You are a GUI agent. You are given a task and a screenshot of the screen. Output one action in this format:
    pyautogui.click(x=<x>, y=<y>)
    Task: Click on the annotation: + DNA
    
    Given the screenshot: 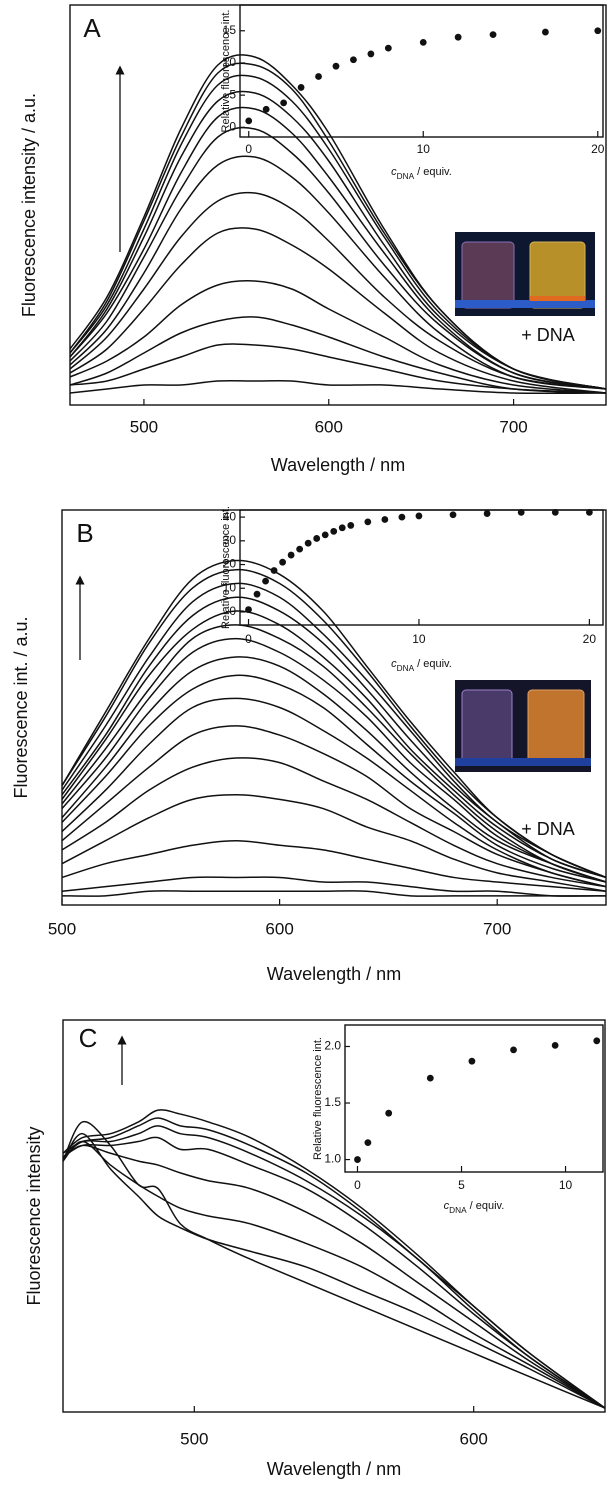 What is the action you would take?
    pyautogui.click(x=548, y=829)
    